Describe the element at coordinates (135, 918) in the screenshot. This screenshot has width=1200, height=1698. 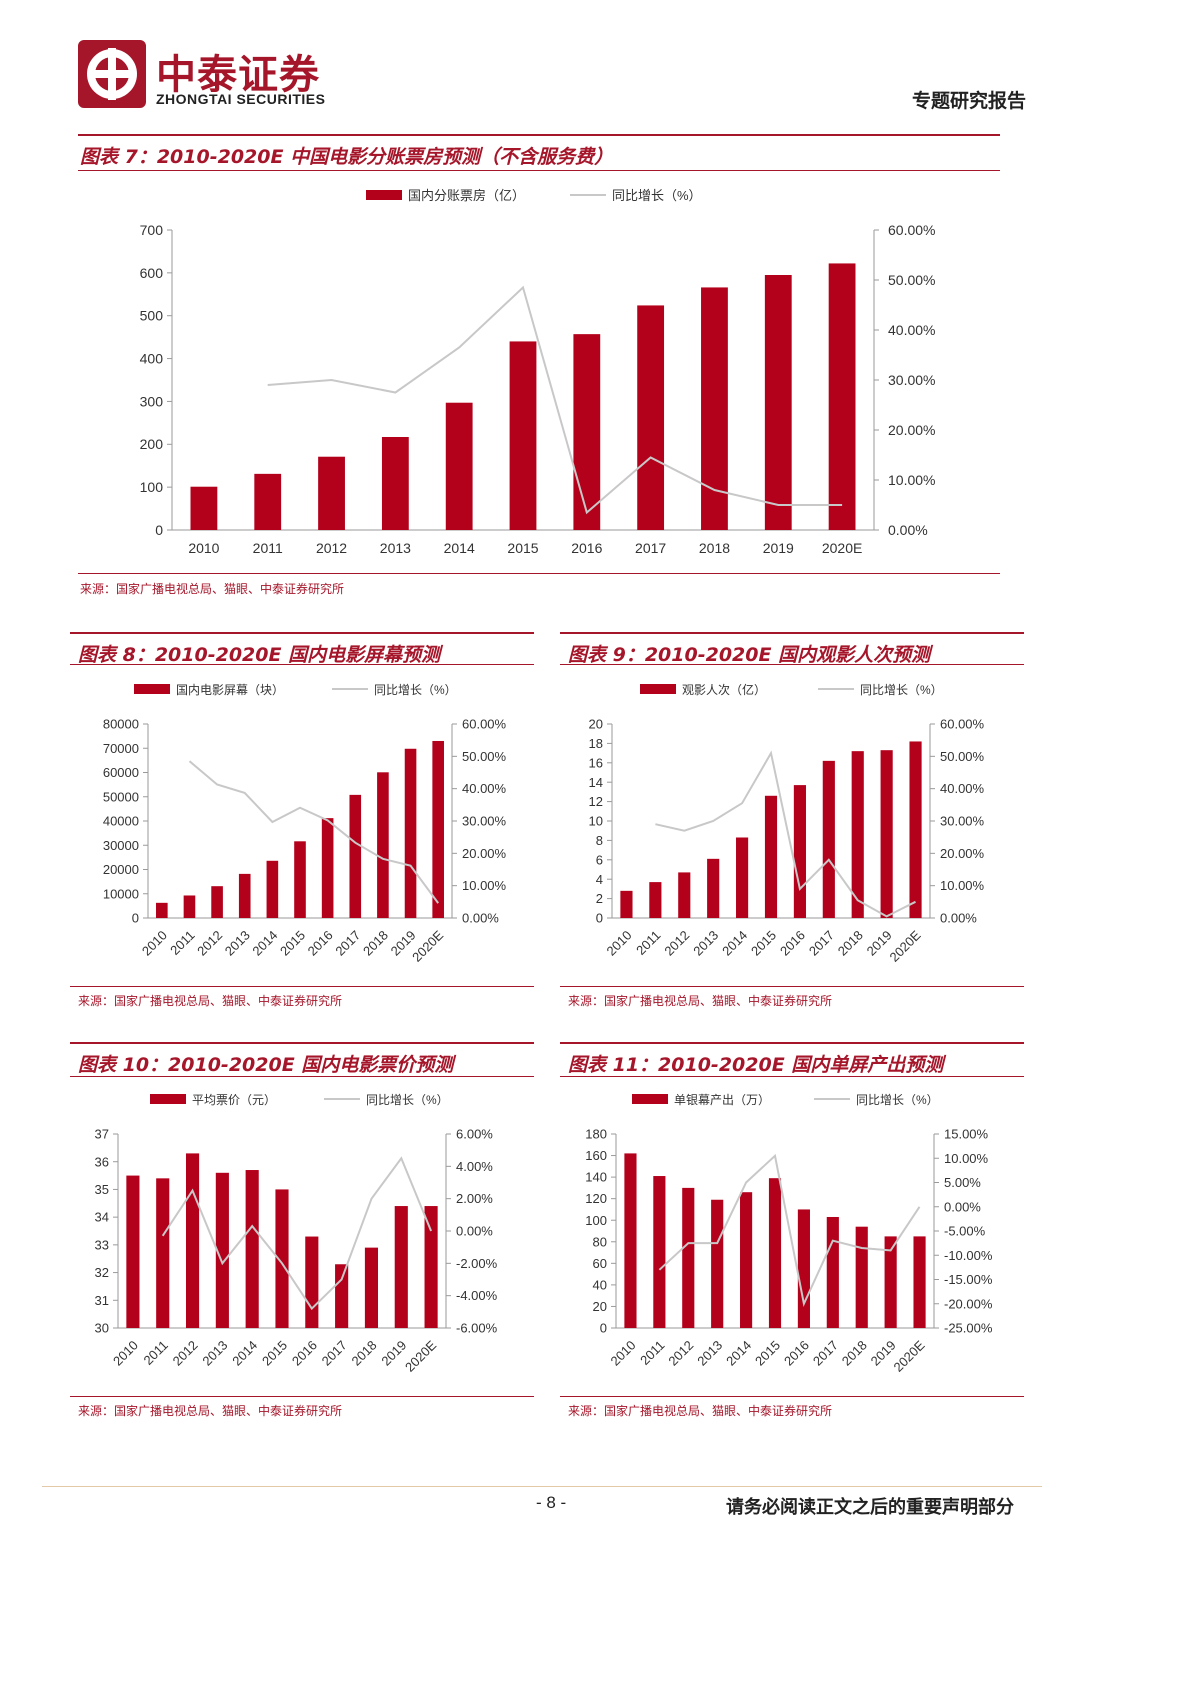
I see `left-axis-tick-label: 0` at that location.